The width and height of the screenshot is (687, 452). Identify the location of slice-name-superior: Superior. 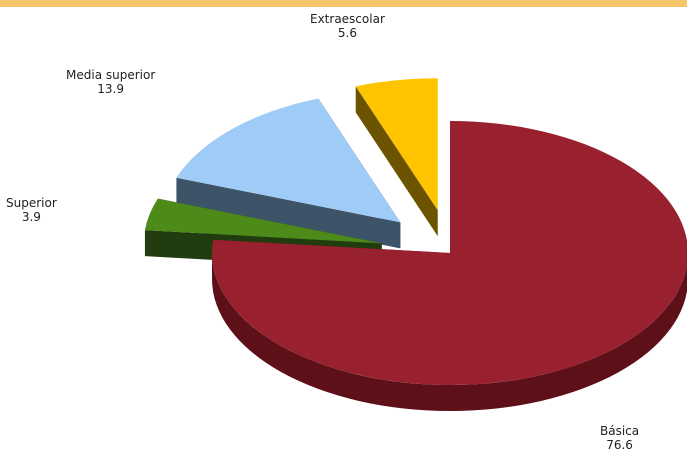
(31, 203).